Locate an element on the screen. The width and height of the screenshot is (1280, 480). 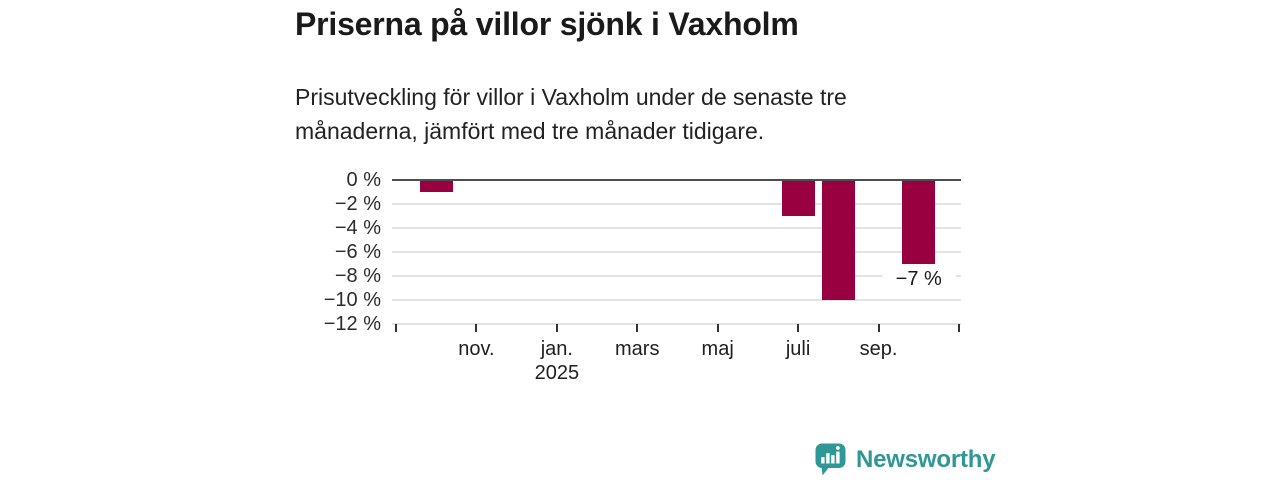
newsworthy-logo-text: Newsworthy is located at coordinates (926, 459).